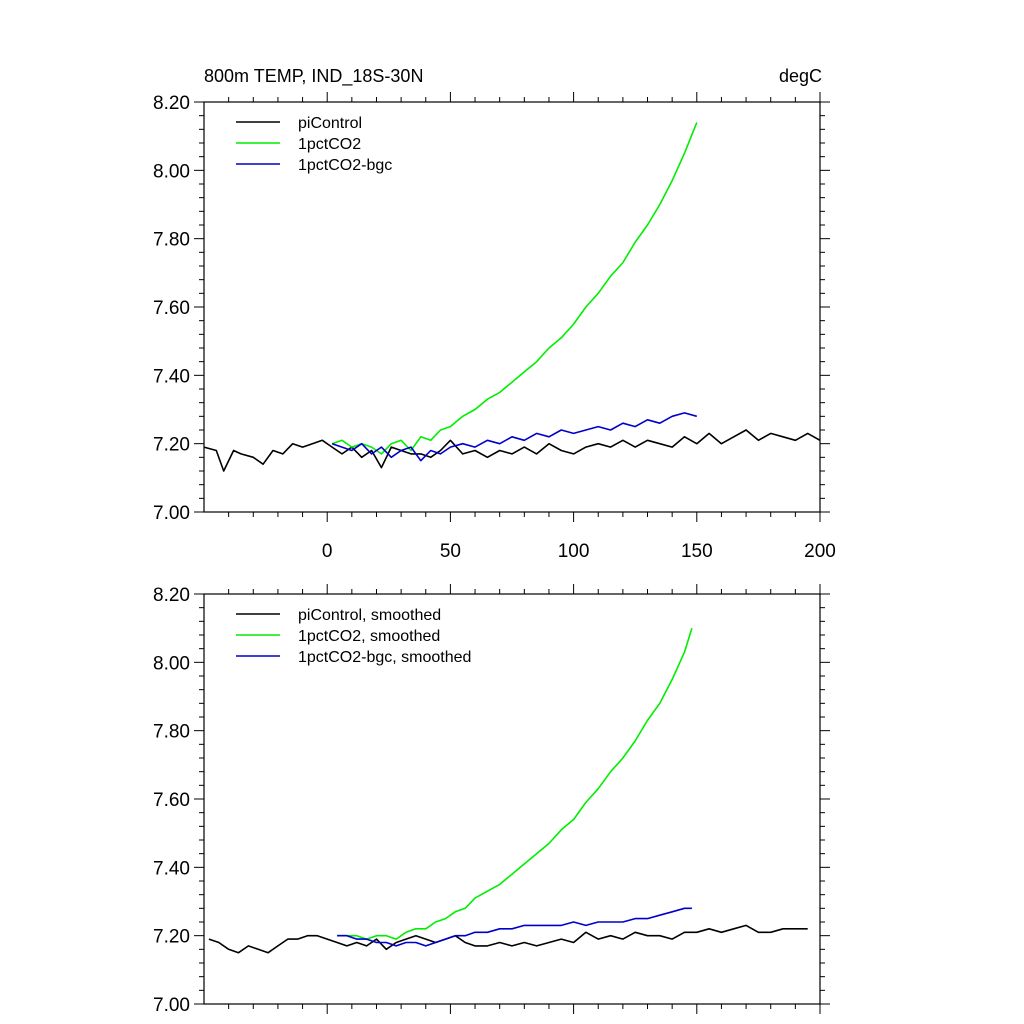 This screenshot has width=1024, height=1024. Describe the element at coordinates (697, 551) in the screenshot. I see `x-tick-label: 150` at that location.